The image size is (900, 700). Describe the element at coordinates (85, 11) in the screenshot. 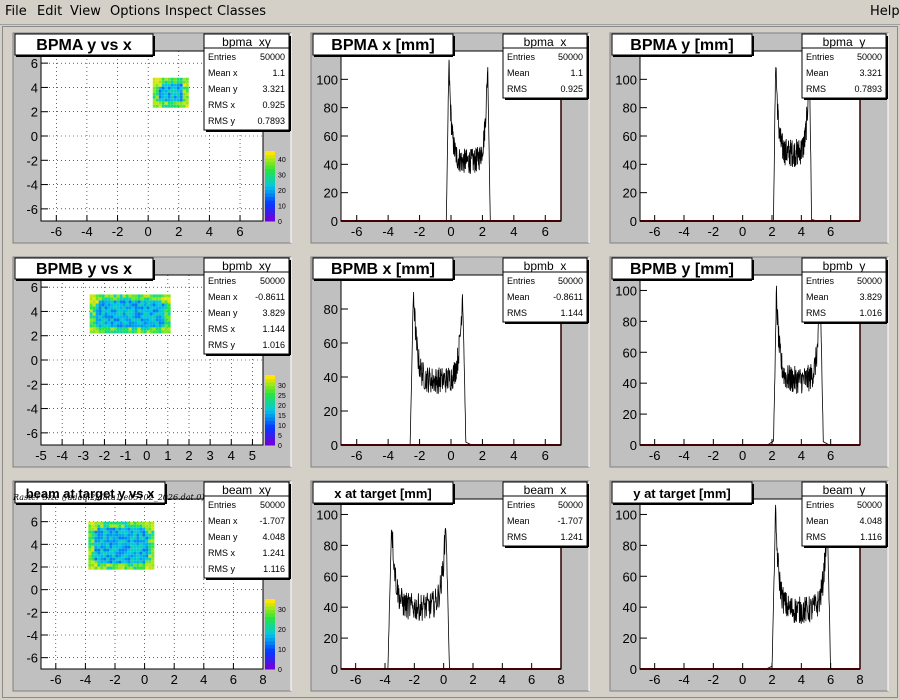

I see `menu-view: View` at that location.